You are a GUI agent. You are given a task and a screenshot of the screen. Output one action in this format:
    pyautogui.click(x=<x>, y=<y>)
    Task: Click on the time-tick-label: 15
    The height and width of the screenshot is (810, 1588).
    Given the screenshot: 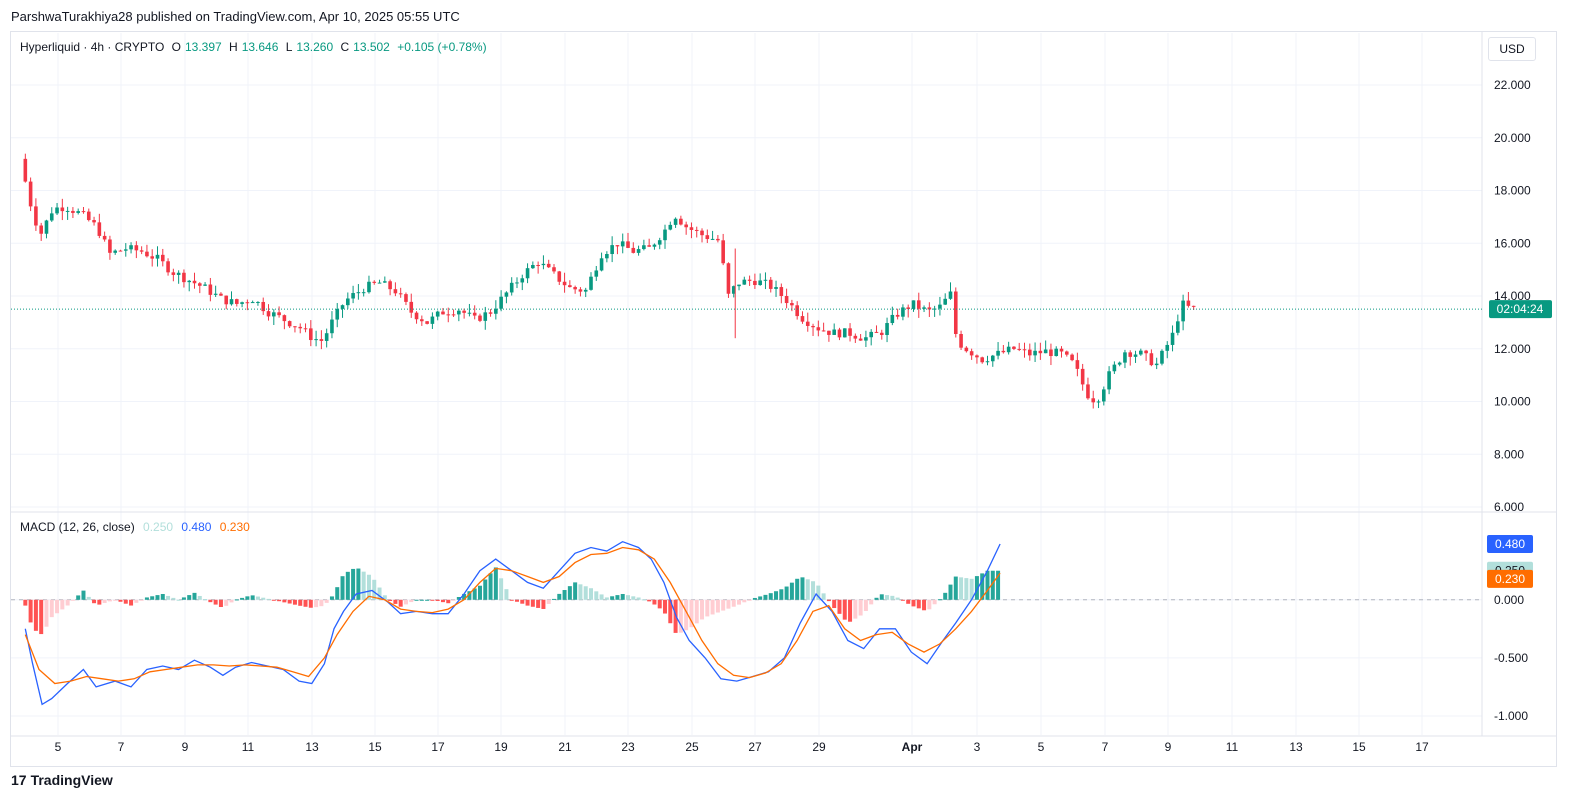 What is the action you would take?
    pyautogui.click(x=375, y=747)
    